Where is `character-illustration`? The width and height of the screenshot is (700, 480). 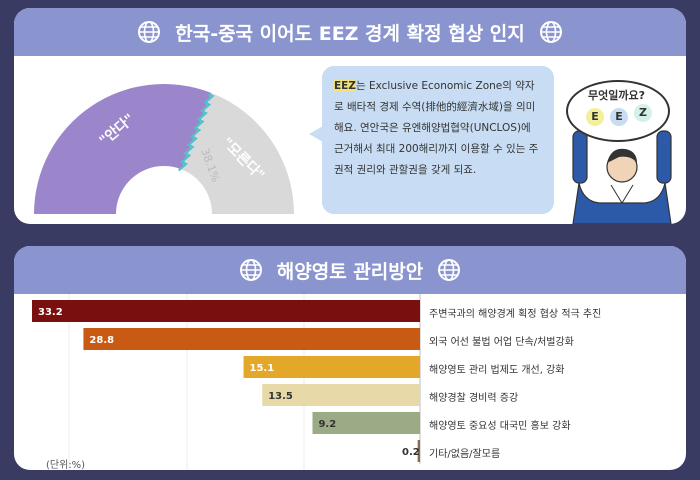
character-illustration is located at coordinates (622, 177).